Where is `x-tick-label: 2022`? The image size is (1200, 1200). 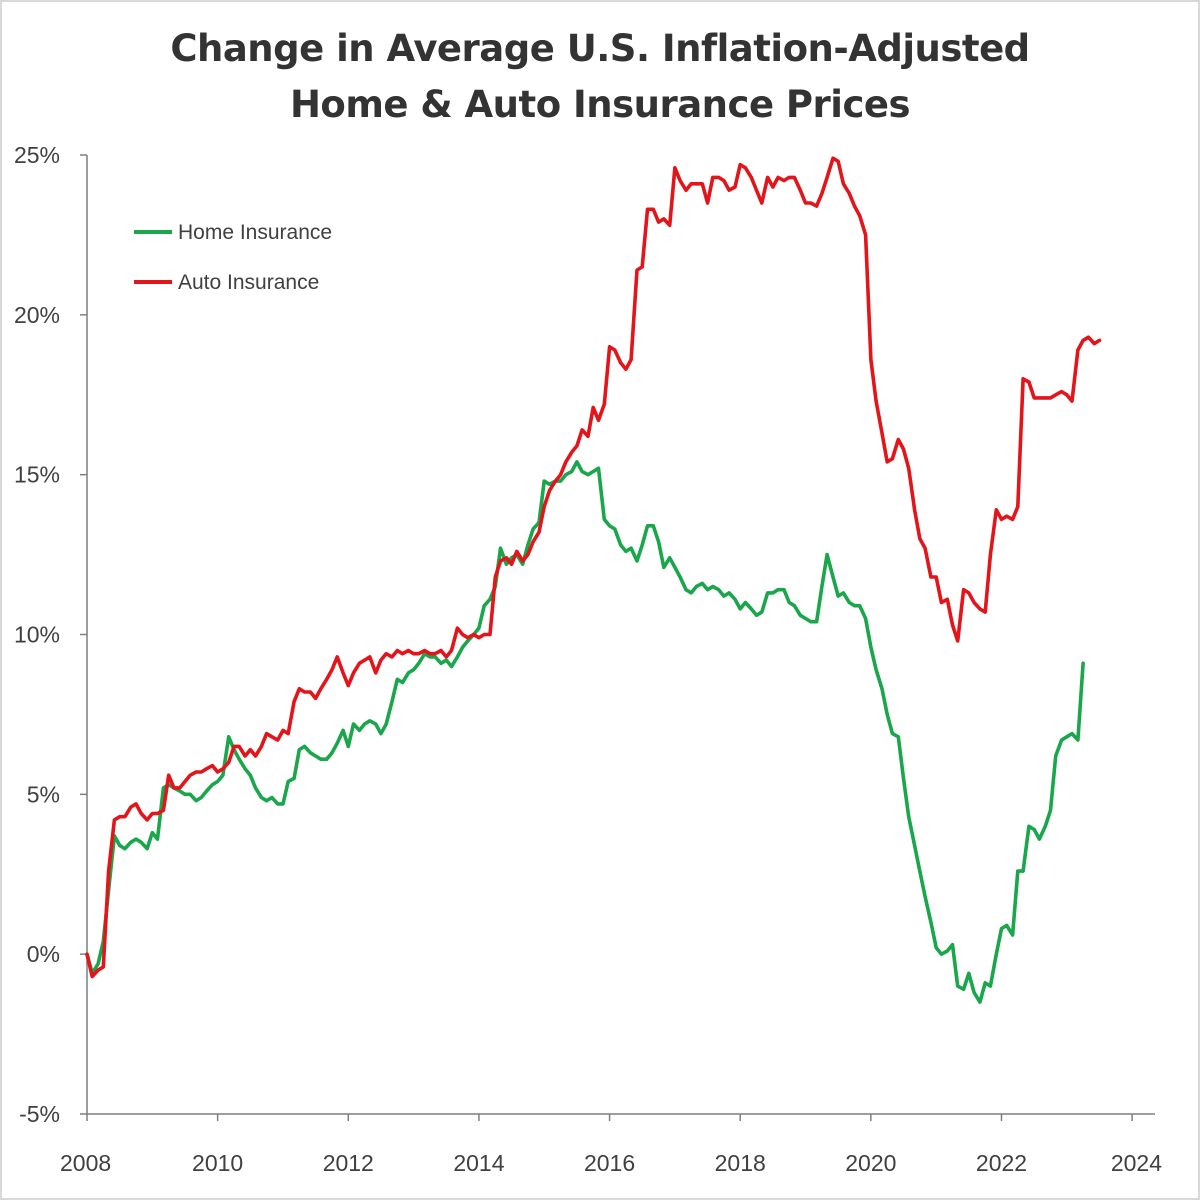 x-tick-label: 2022 is located at coordinates (1001, 1163).